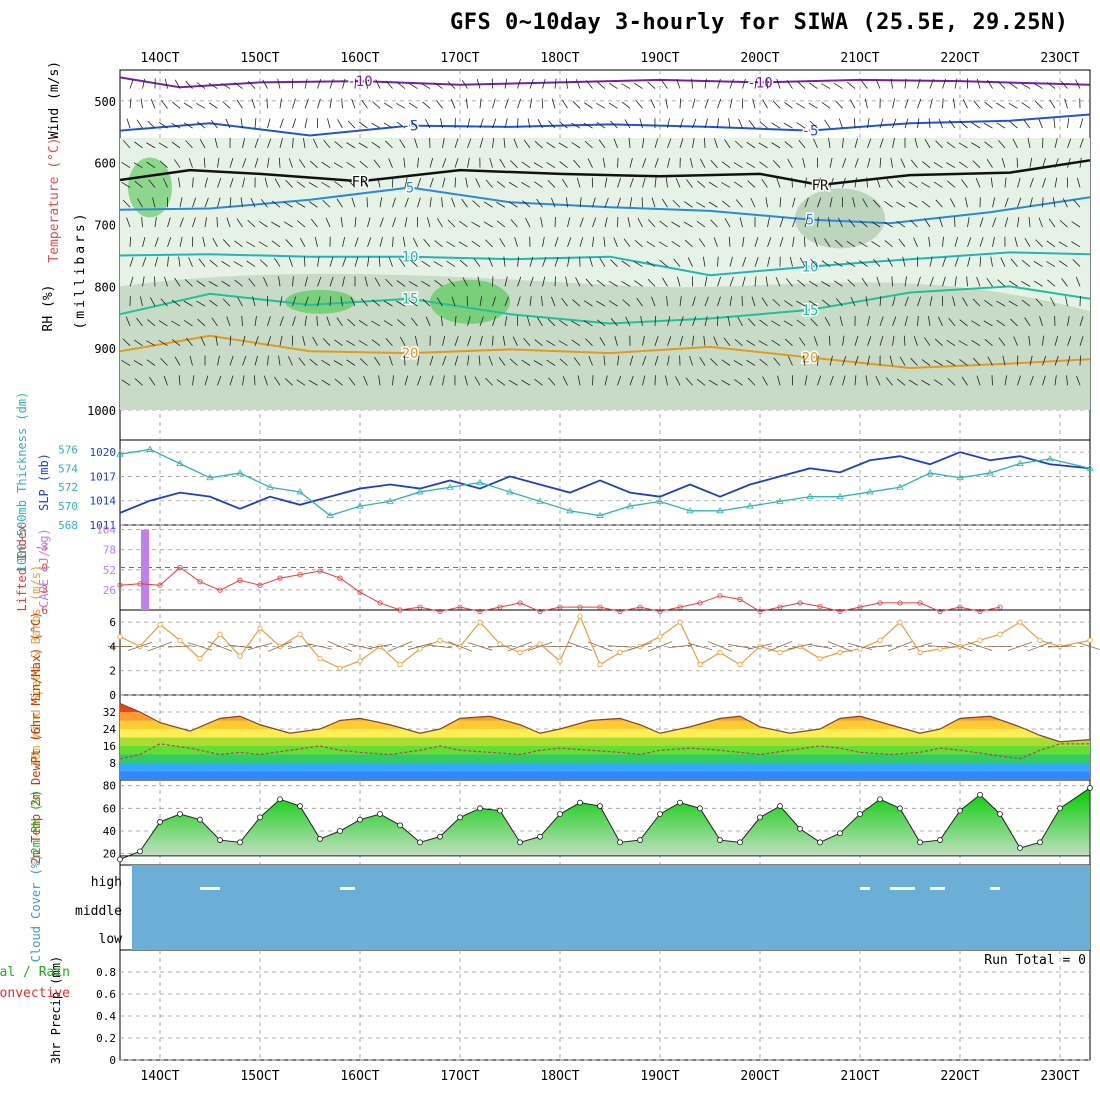  I want to click on rh-legend-label: RH (%), so click(48, 308).